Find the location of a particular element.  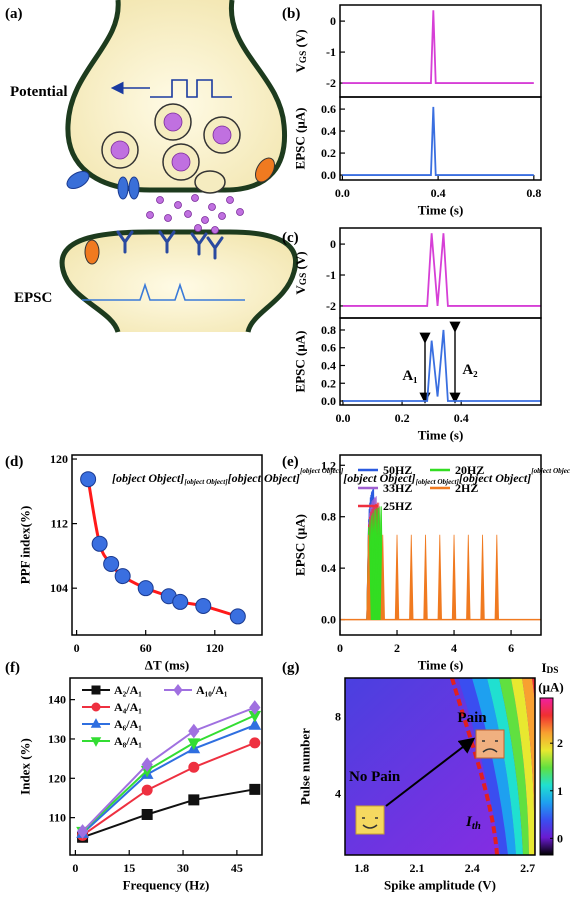

colorbar-unit: (μA) is located at coordinates (550, 687).